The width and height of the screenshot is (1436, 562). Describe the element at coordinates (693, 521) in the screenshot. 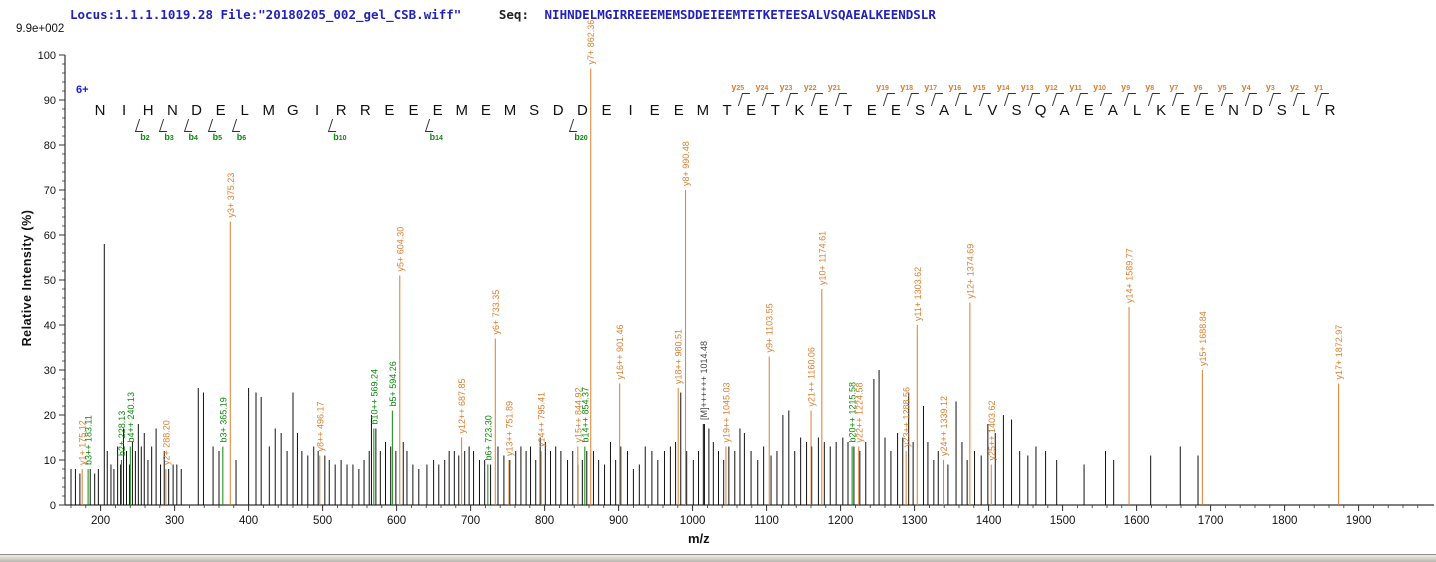

I see `x-tick-label: 1000` at that location.